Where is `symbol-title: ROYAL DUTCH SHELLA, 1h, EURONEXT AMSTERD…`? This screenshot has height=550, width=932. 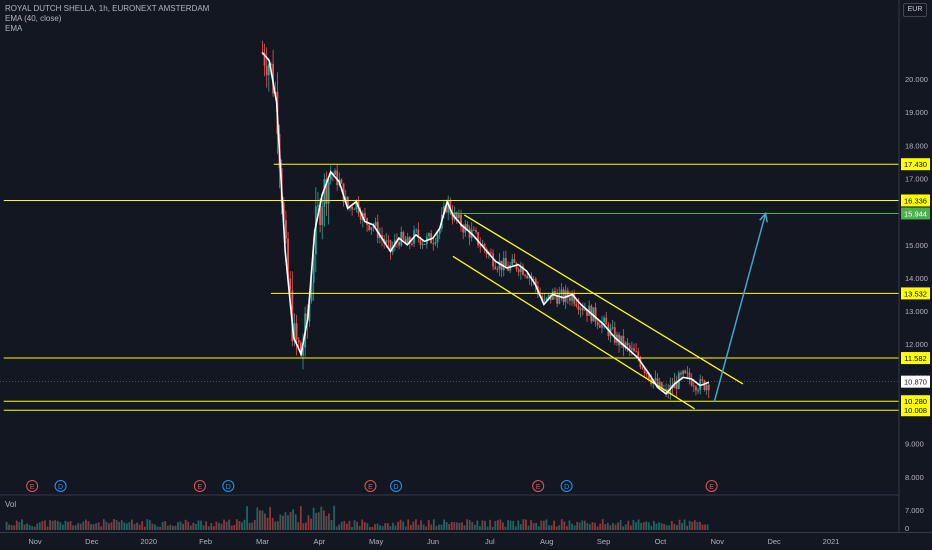 symbol-title: ROYAL DUTCH SHELLA, 1h, EURONEXT AMSTERD… is located at coordinates (107, 8).